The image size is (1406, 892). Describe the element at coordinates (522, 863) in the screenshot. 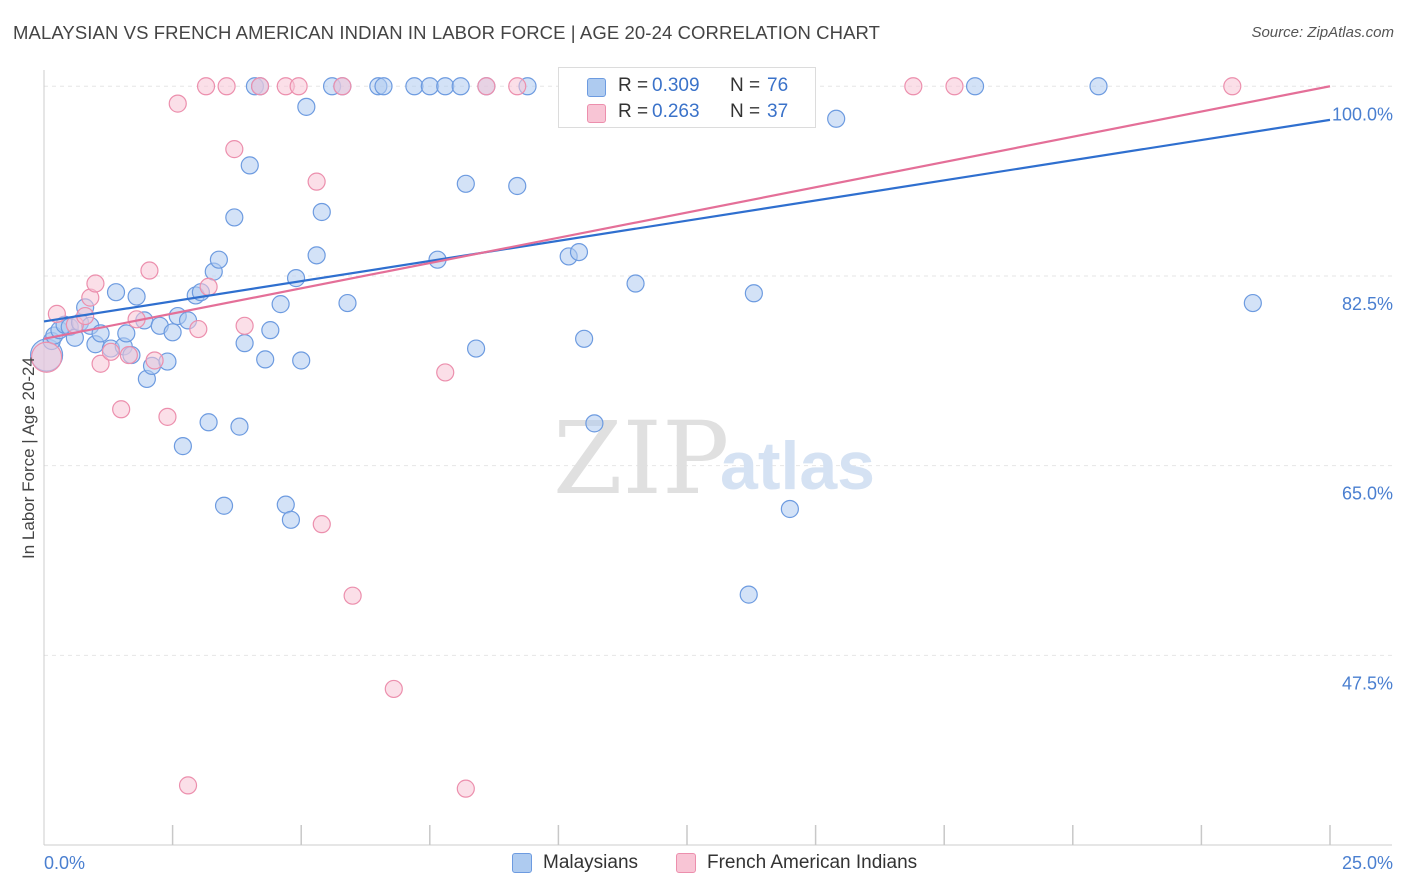

I see `bottom-legend-swatch-blue` at that location.